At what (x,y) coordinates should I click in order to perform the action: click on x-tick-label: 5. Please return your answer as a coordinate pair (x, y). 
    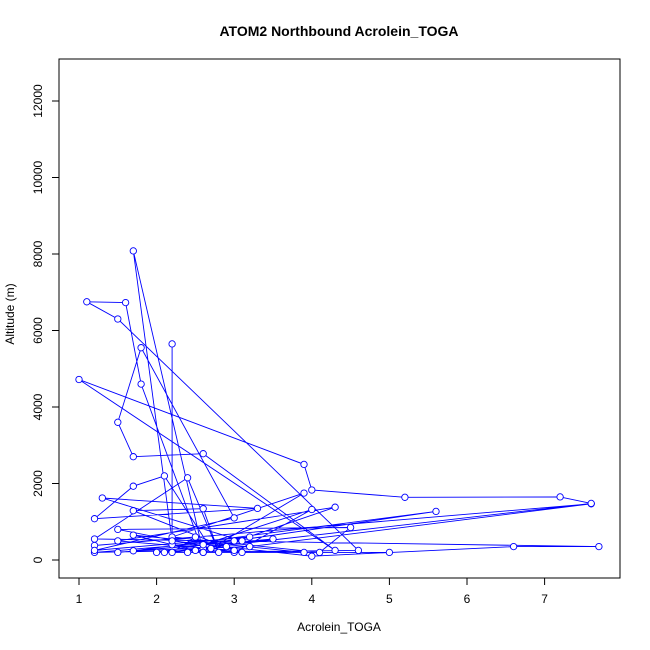
    Looking at the image, I should click on (389, 599).